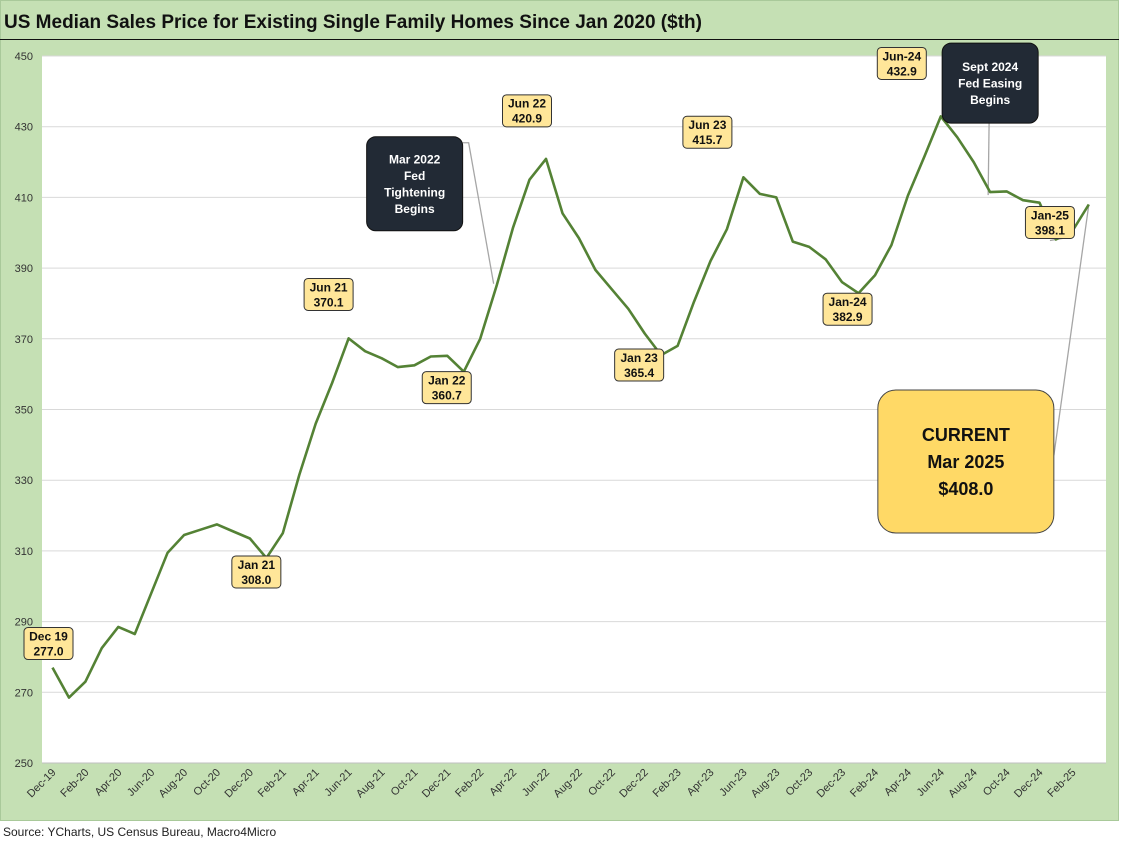 The width and height of the screenshot is (1121, 846). What do you see at coordinates (1029, 784) in the screenshot?
I see `x-tick-label: Dec-24` at bounding box center [1029, 784].